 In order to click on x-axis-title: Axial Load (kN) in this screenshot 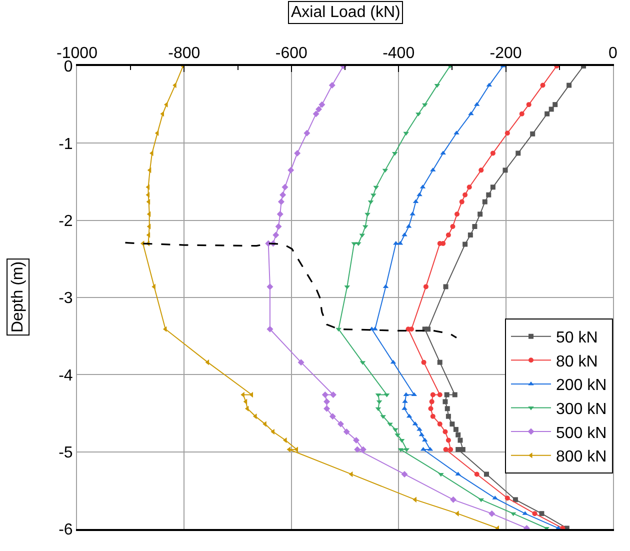, I will do `click(345, 12)`.